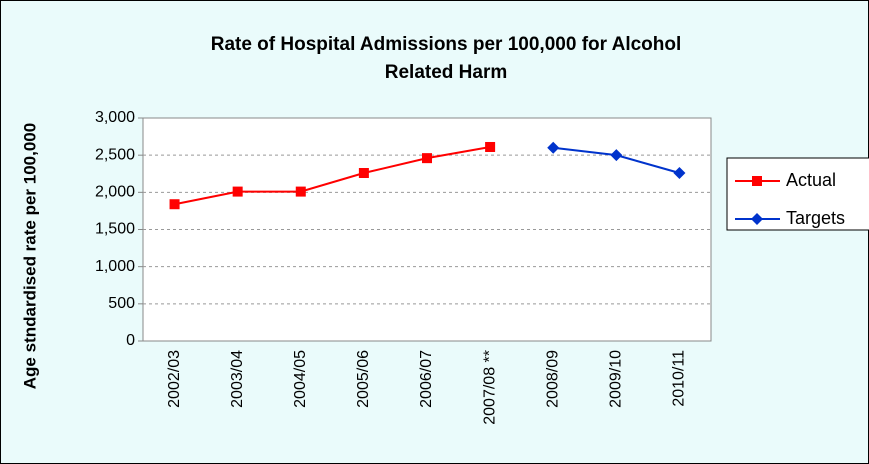 The height and width of the screenshot is (464, 869). Describe the element at coordinates (115, 266) in the screenshot. I see `y-tick-label: 1,000` at that location.